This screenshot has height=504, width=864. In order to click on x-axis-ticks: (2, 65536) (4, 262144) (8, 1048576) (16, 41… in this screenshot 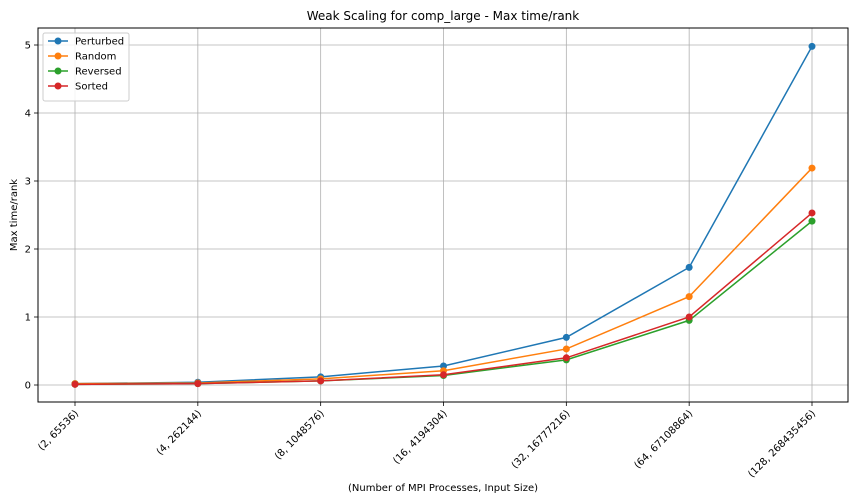, I will do `click(427, 441)`.